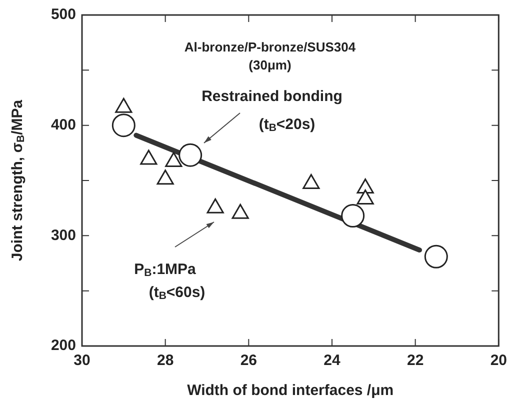  What do you see at coordinates (63, 125) in the screenshot?
I see `y-tick-label: 400` at bounding box center [63, 125].